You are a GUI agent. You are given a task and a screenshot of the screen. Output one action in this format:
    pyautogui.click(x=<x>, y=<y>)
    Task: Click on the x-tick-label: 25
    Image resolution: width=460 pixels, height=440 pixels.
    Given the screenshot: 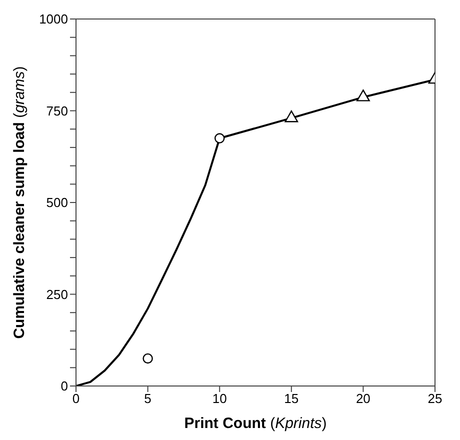 What is the action you would take?
    pyautogui.click(x=435, y=398)
    